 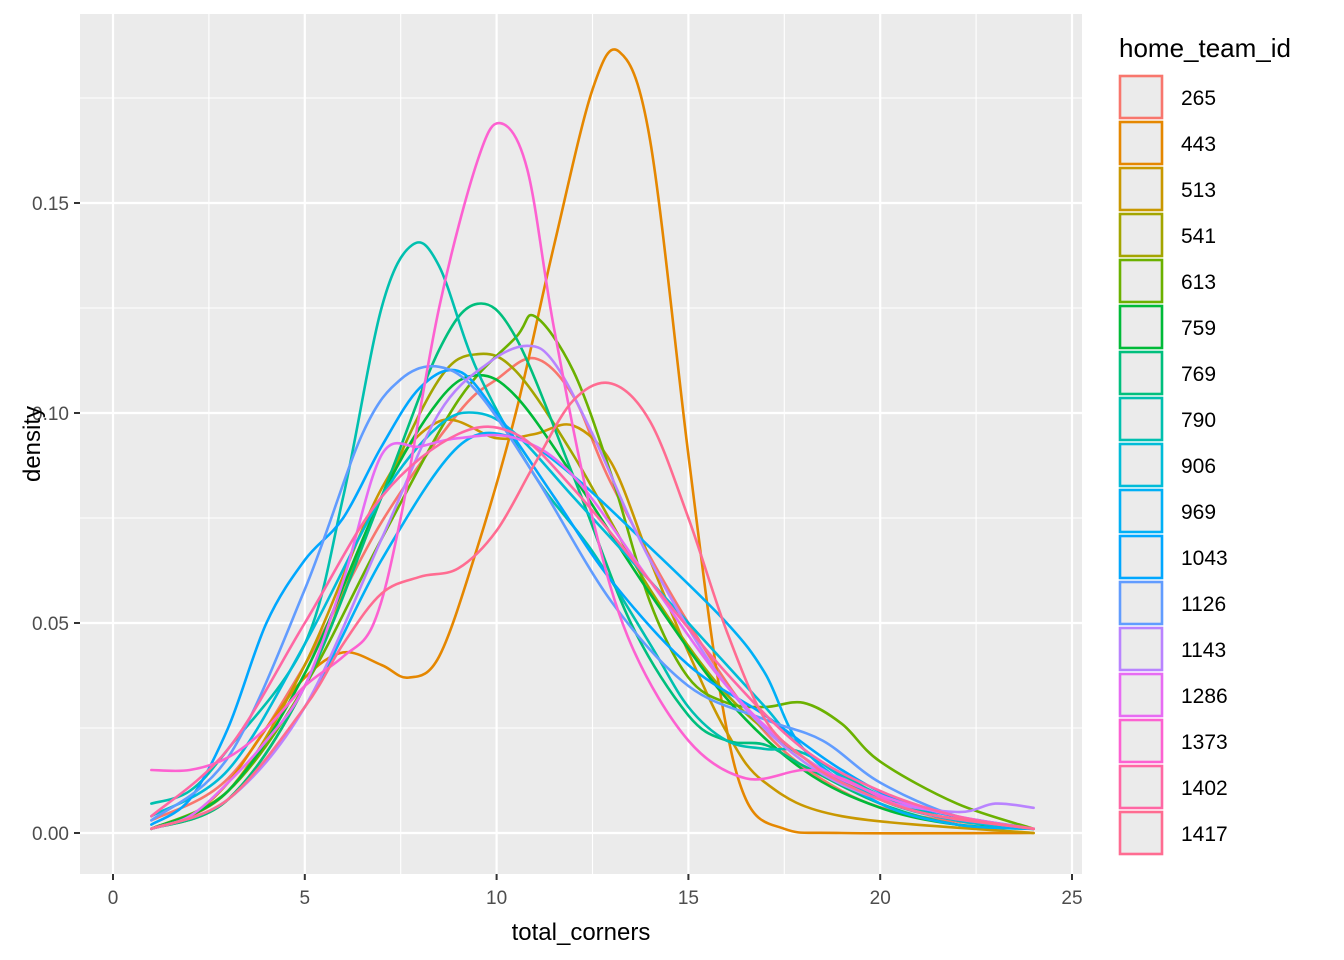 What do you see at coordinates (1198, 374) in the screenshot?
I see `legend-label-769: 769` at bounding box center [1198, 374].